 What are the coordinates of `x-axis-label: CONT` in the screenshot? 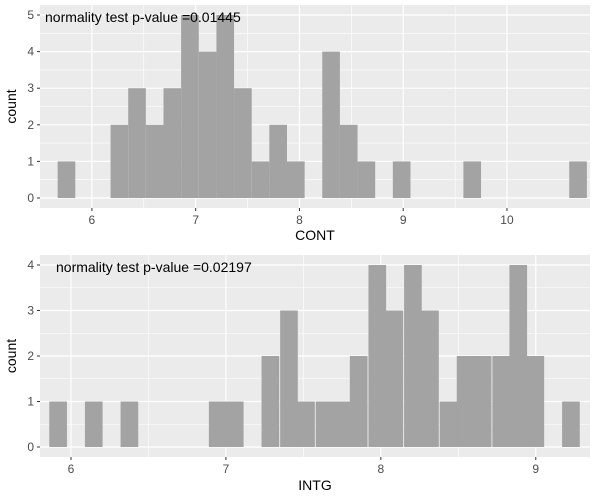 It's located at (315, 235).